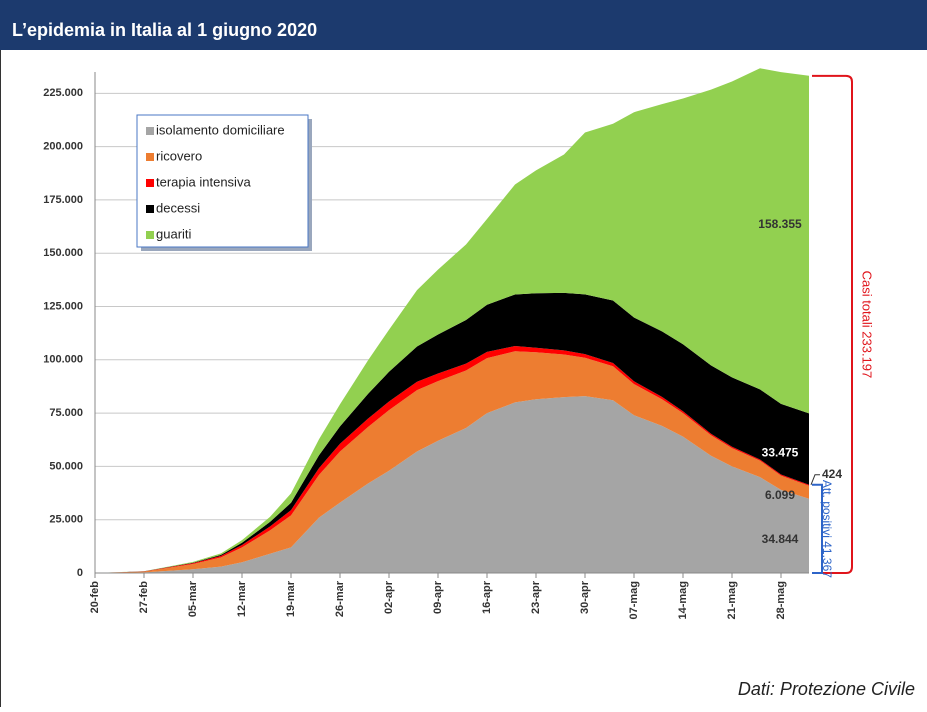 The image size is (927, 712). I want to click on chart-title: L’epidemia in Italia al 1 giugno 2020, so click(164, 30).